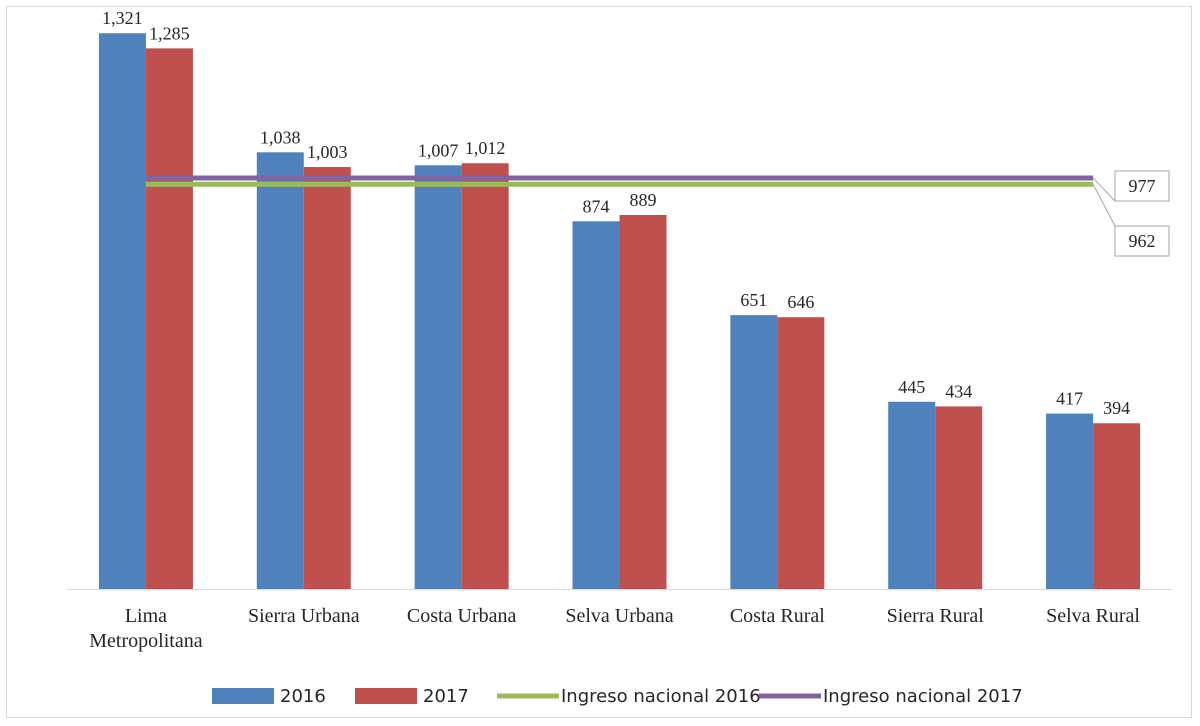 The height and width of the screenshot is (726, 1200). Describe the element at coordinates (303, 696) in the screenshot. I see `legend-label-0: 2016` at that location.